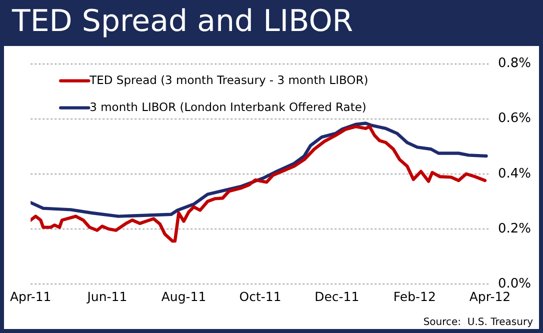  I want to click on legend-label: 3 month LIBOR (London Interbank Offered Rate), so click(228, 107).